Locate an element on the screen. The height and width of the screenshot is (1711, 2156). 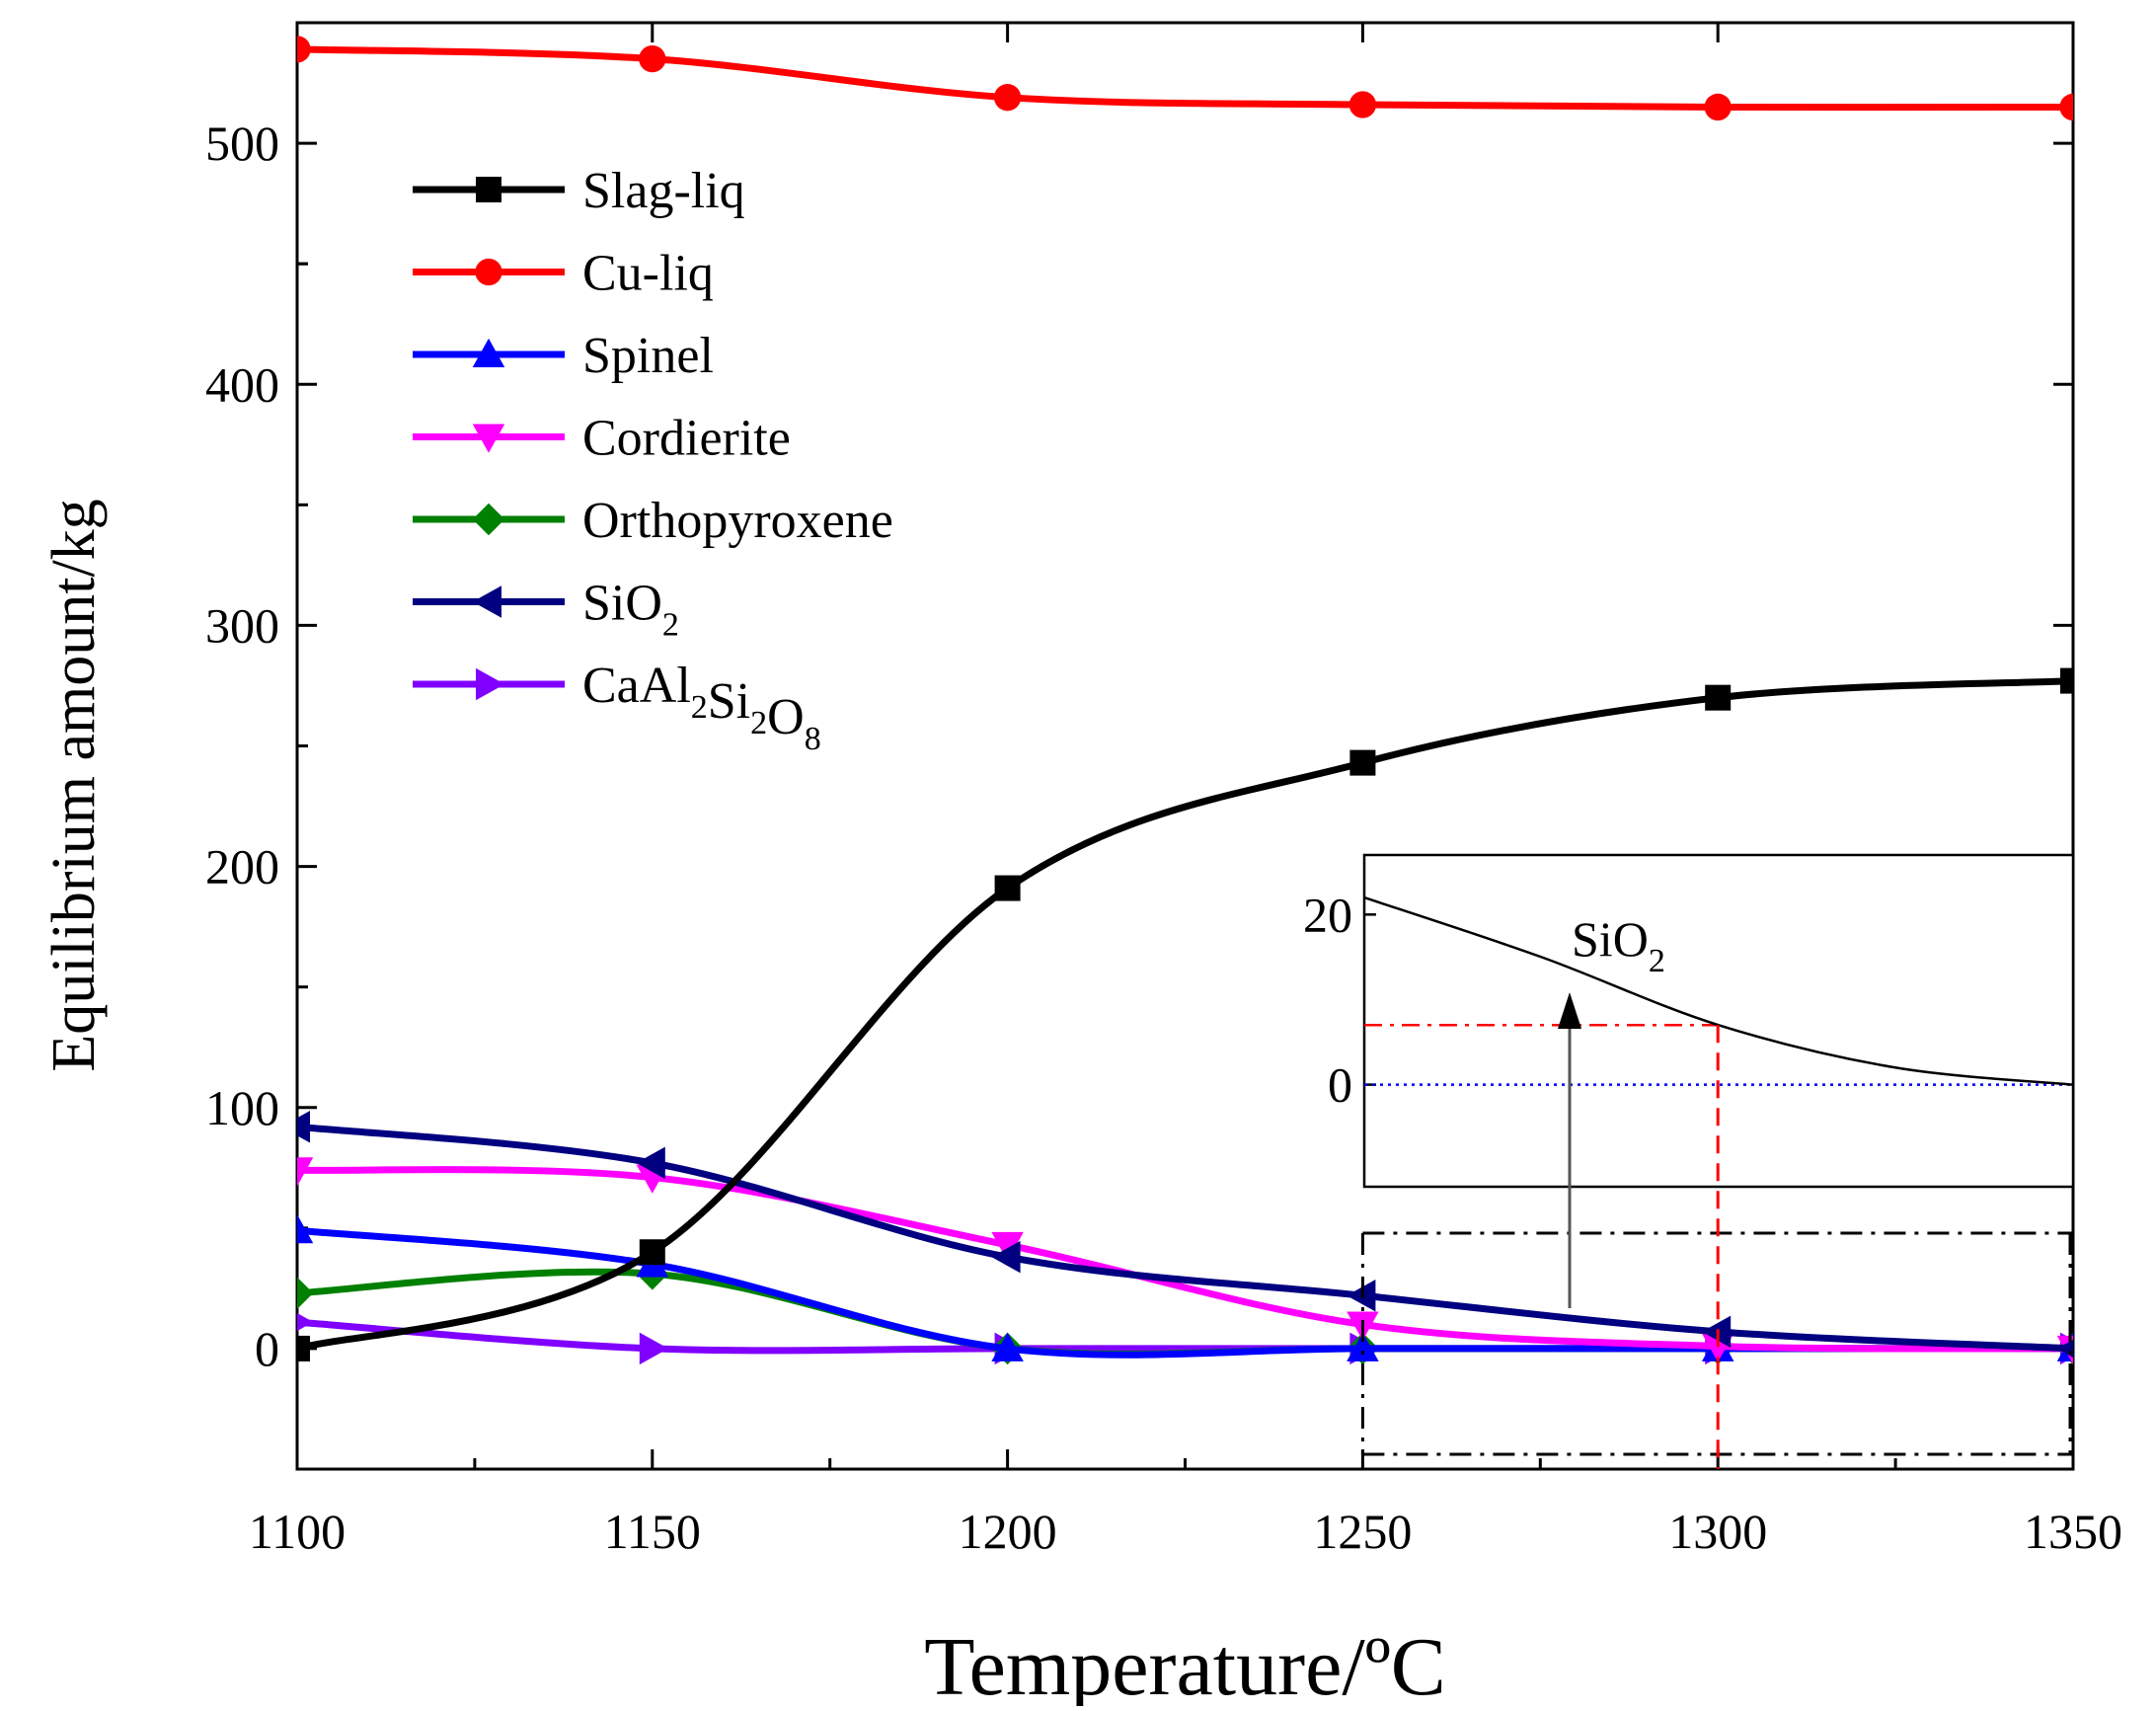
legend-item-orthopyroxene: Orthopyroxene is located at coordinates (653, 521).